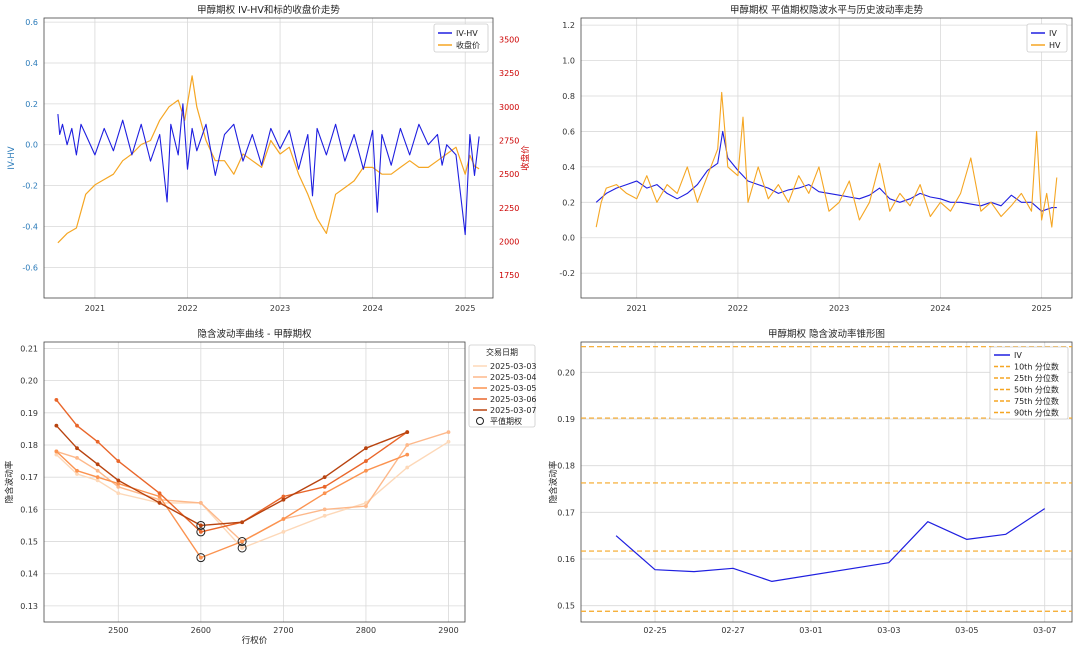 This screenshot has height=646, width=1080. Describe the element at coordinates (468, 45) in the screenshot. I see `legend-label: 收盘价` at that location.